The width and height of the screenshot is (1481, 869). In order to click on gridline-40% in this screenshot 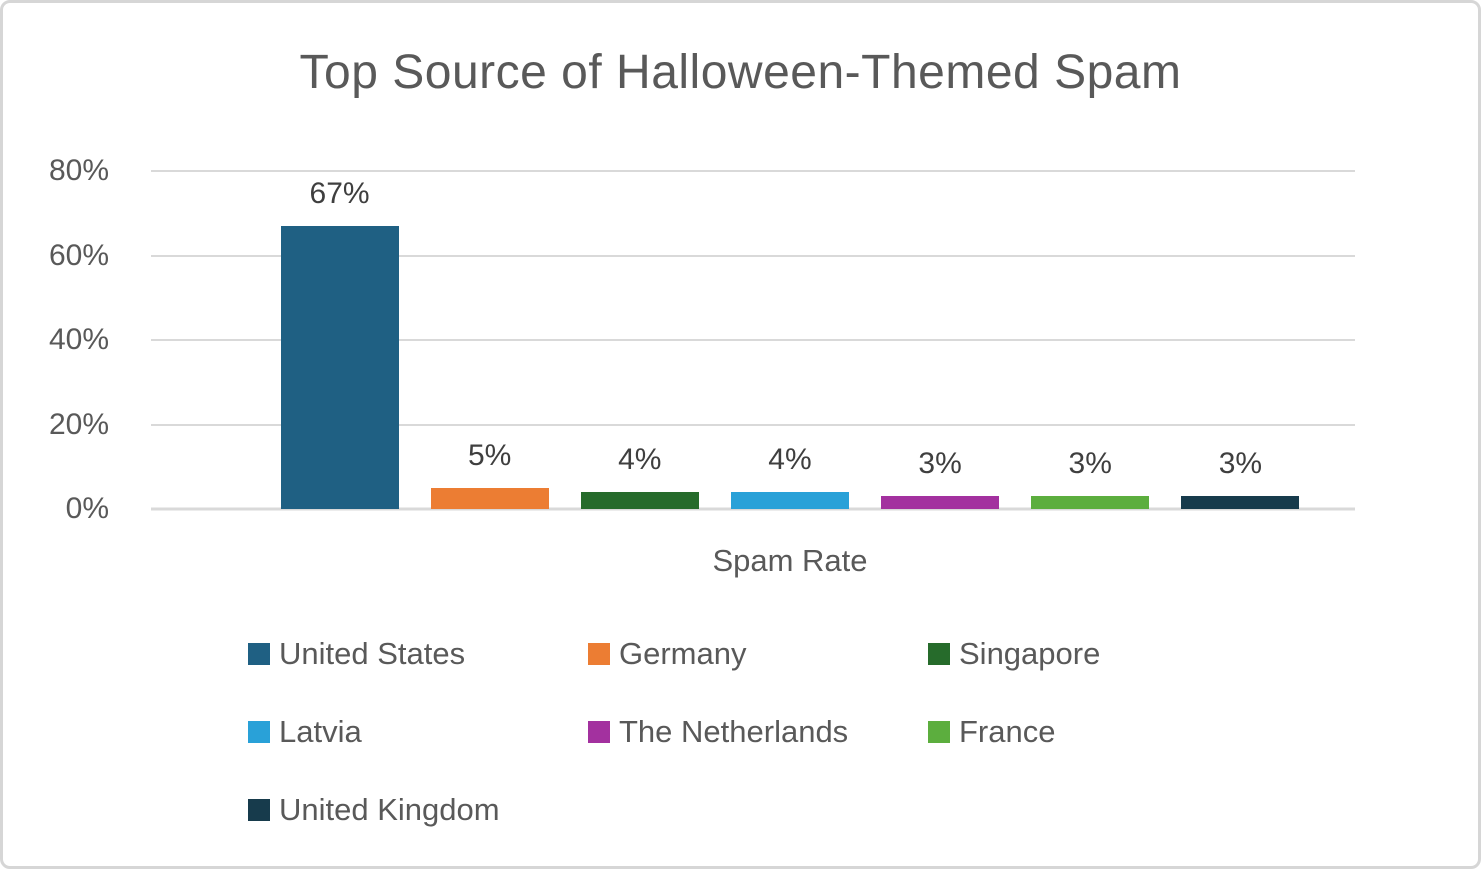, I will do `click(753, 340)`.